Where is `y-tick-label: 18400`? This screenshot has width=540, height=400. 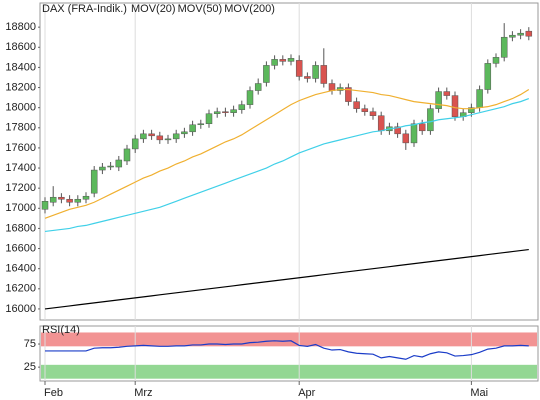 y-tick-label: 18400 is located at coordinates (20, 67).